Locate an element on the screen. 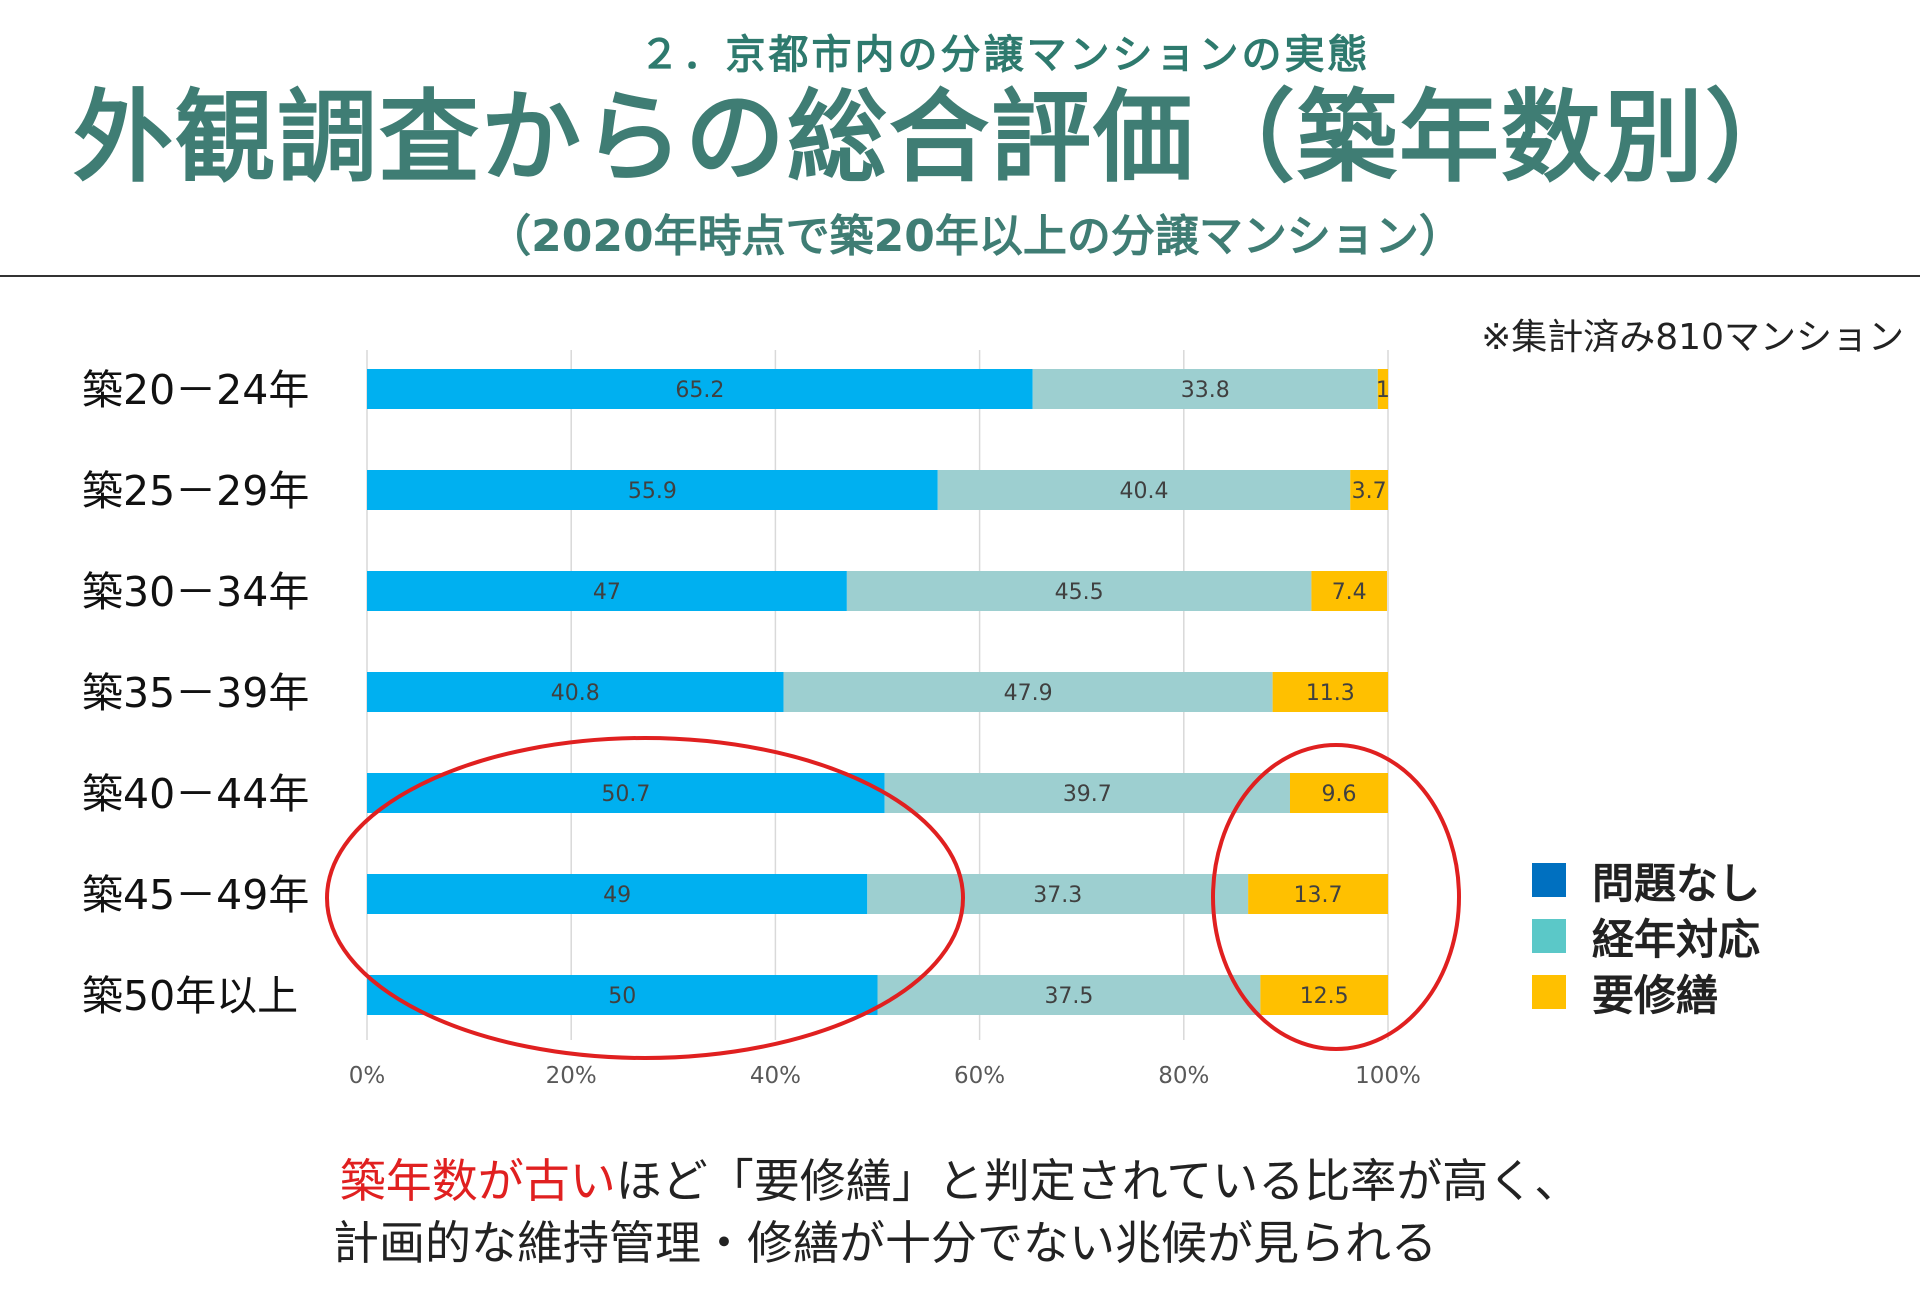  highlight-ellipse-right is located at coordinates (1336, 897).